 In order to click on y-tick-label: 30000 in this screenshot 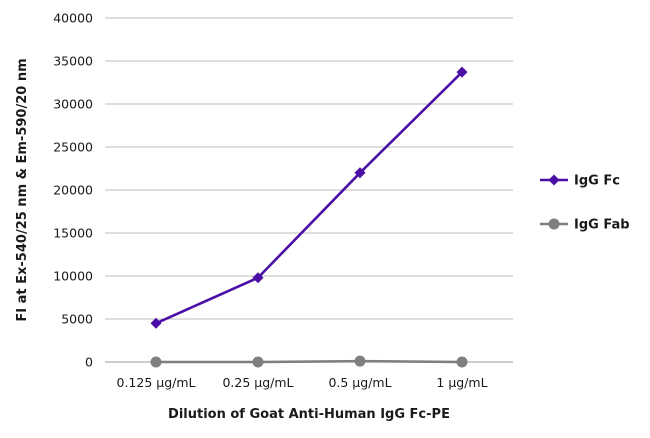, I will do `click(73, 104)`.